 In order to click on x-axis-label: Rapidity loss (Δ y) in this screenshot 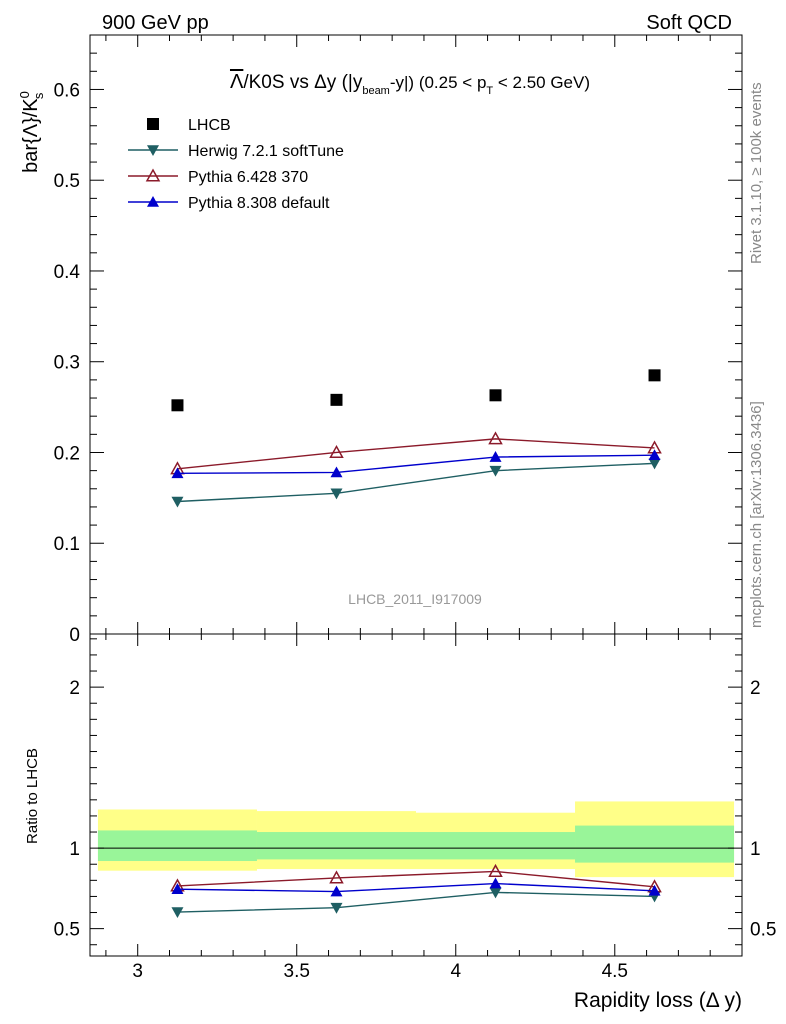, I will do `click(658, 1000)`.